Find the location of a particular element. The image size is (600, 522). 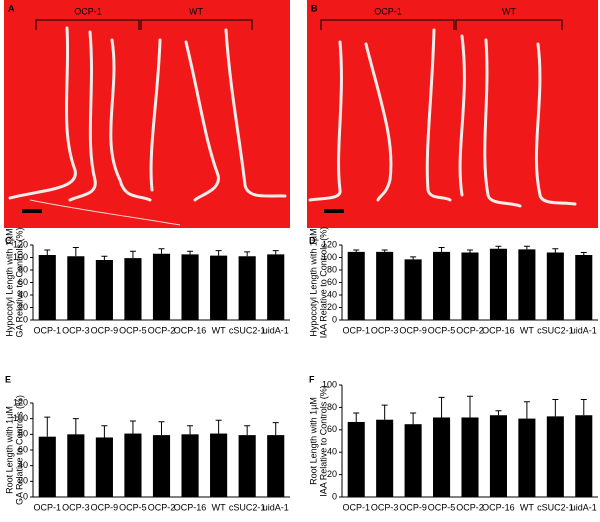

panel-label: E is located at coordinates (8, 379).